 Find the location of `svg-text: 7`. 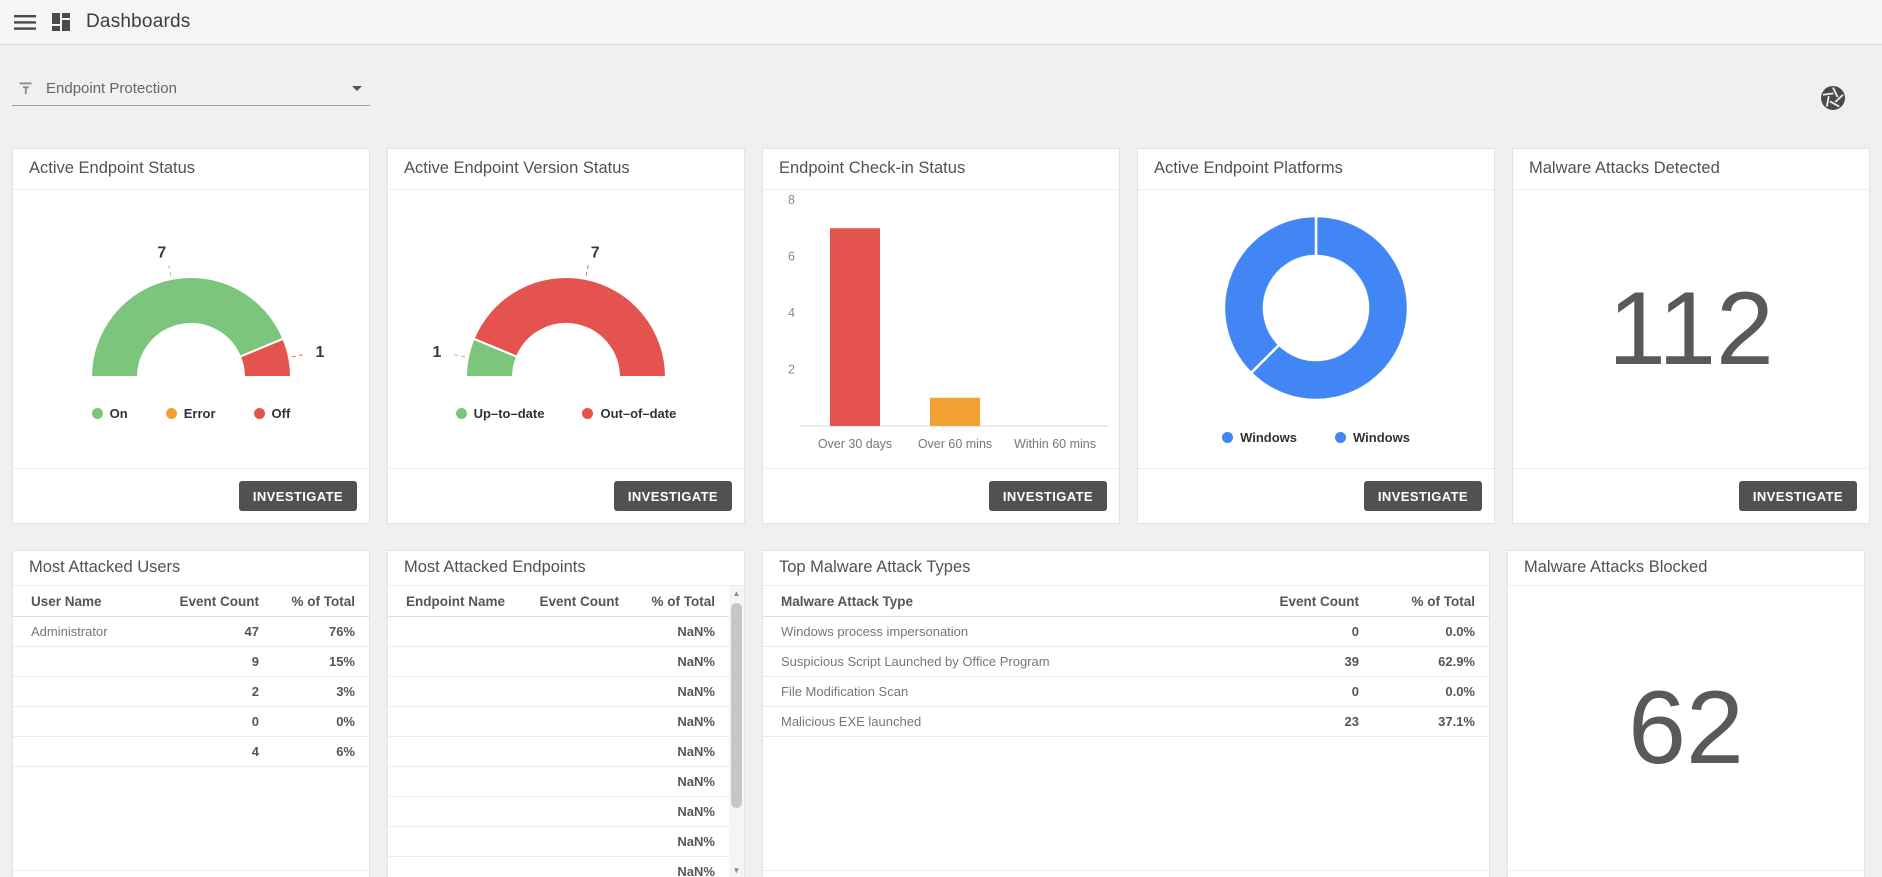

svg-text: 7 is located at coordinates (595, 252).